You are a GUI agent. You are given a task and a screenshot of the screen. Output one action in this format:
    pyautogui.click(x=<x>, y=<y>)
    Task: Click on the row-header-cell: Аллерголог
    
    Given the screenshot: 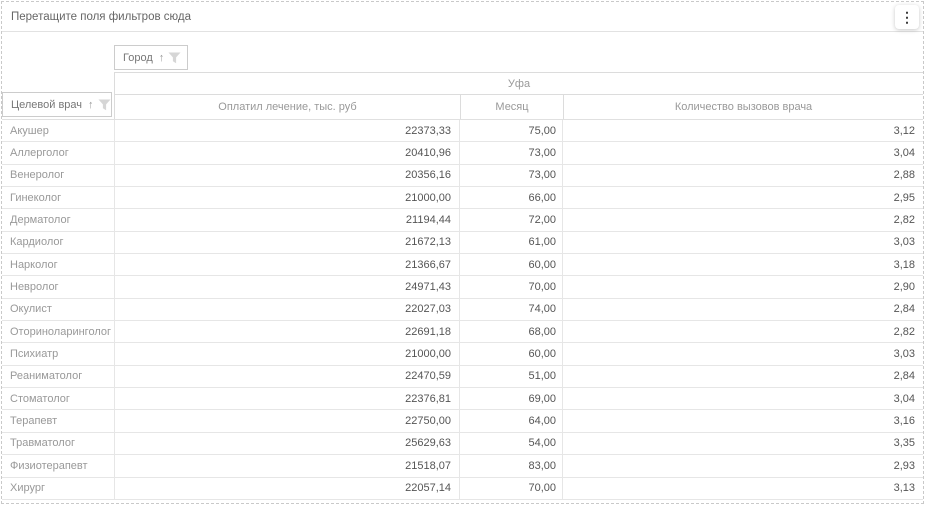 What is the action you would take?
    pyautogui.click(x=39, y=153)
    